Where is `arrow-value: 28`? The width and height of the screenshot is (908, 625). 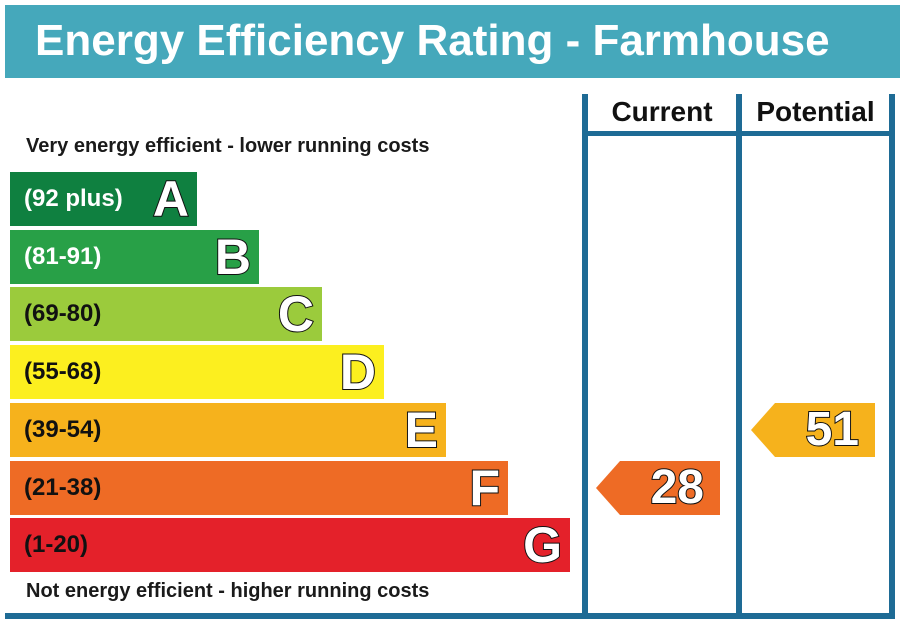
arrow-value: 28 is located at coordinates (677, 487).